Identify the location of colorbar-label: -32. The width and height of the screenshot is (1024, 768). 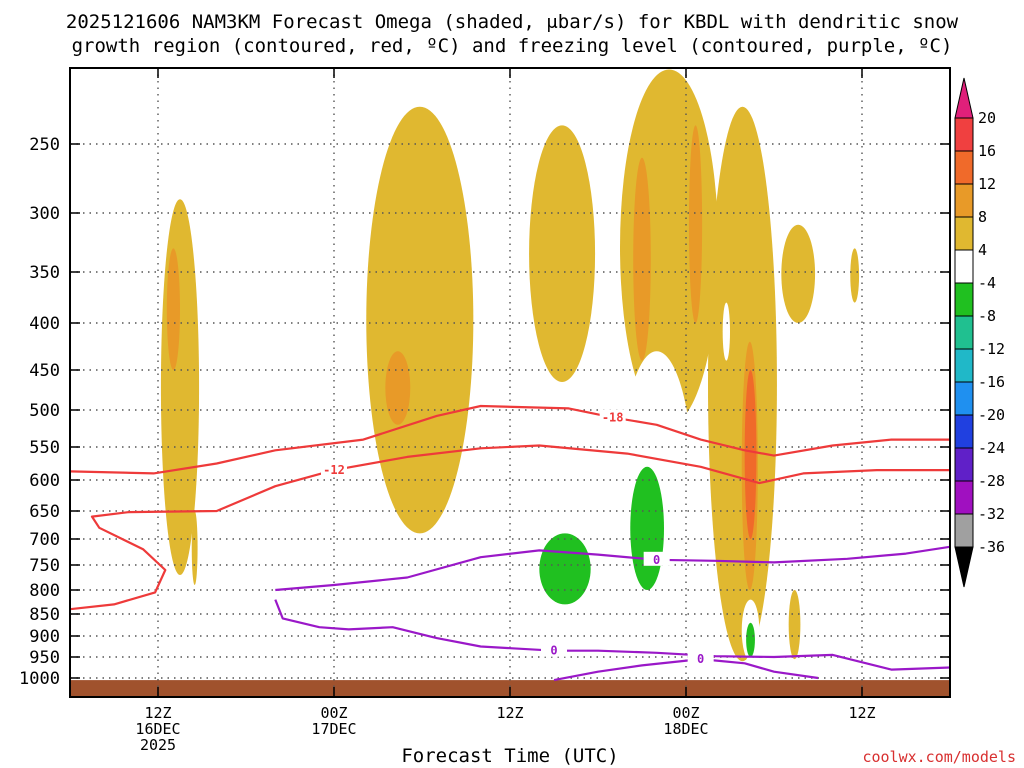
(991, 514).